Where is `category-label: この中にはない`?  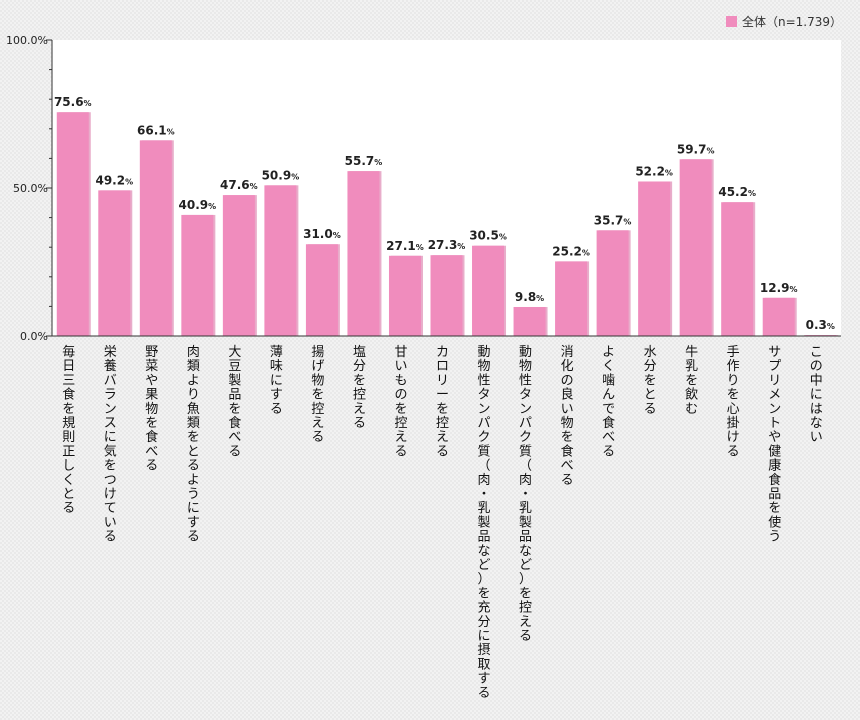
category-label: この中にはない is located at coordinates (816, 395).